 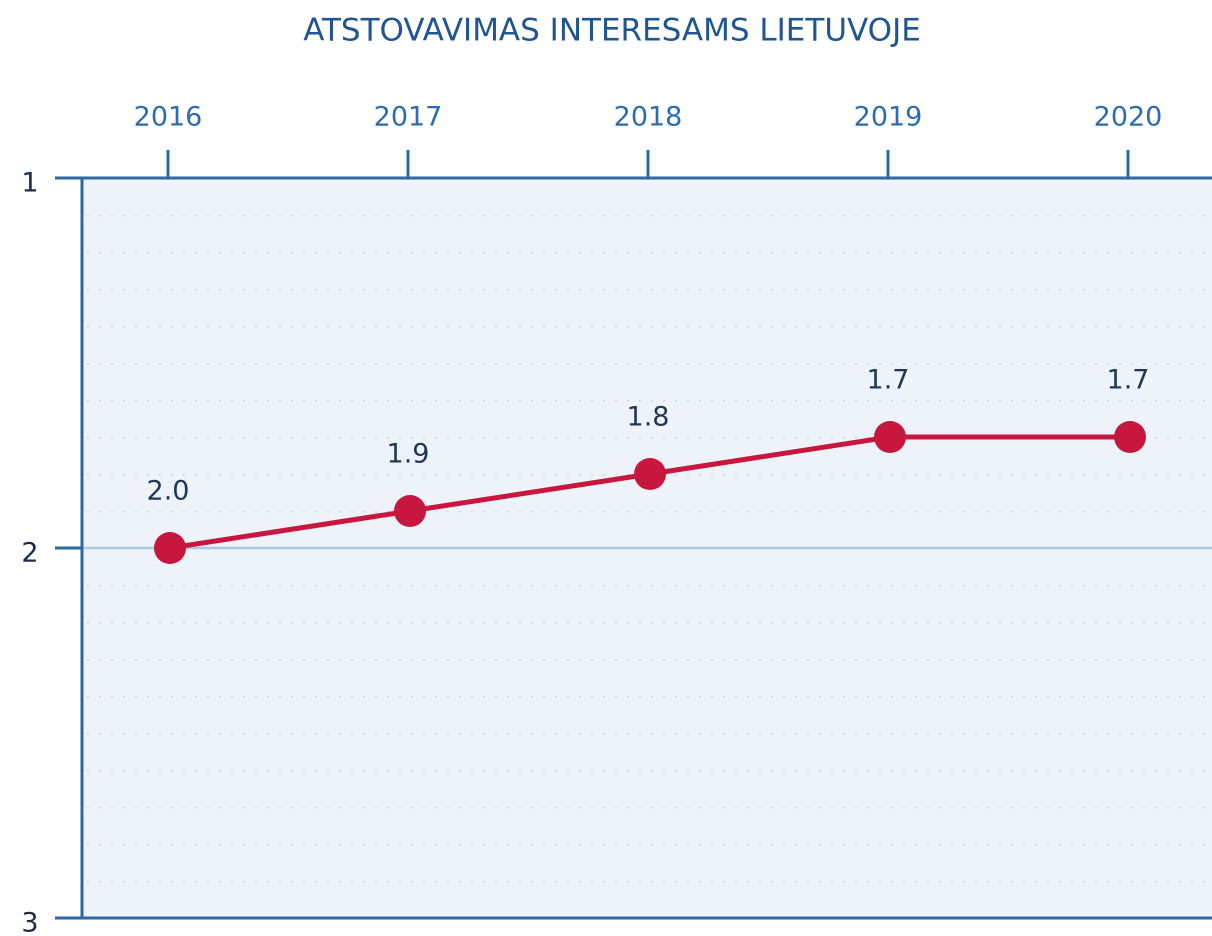 I want to click on y-tick-label: 1, so click(x=29, y=183).